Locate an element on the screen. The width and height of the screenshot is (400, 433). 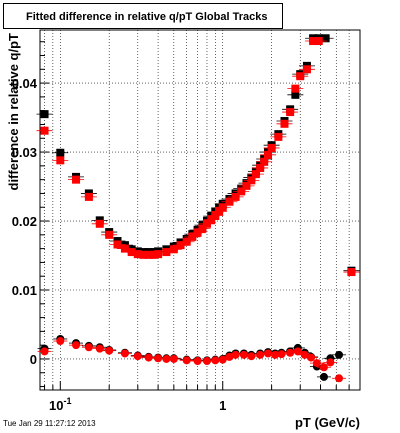
x-axis-label: pT (GeV/c) is located at coordinates (327, 422).